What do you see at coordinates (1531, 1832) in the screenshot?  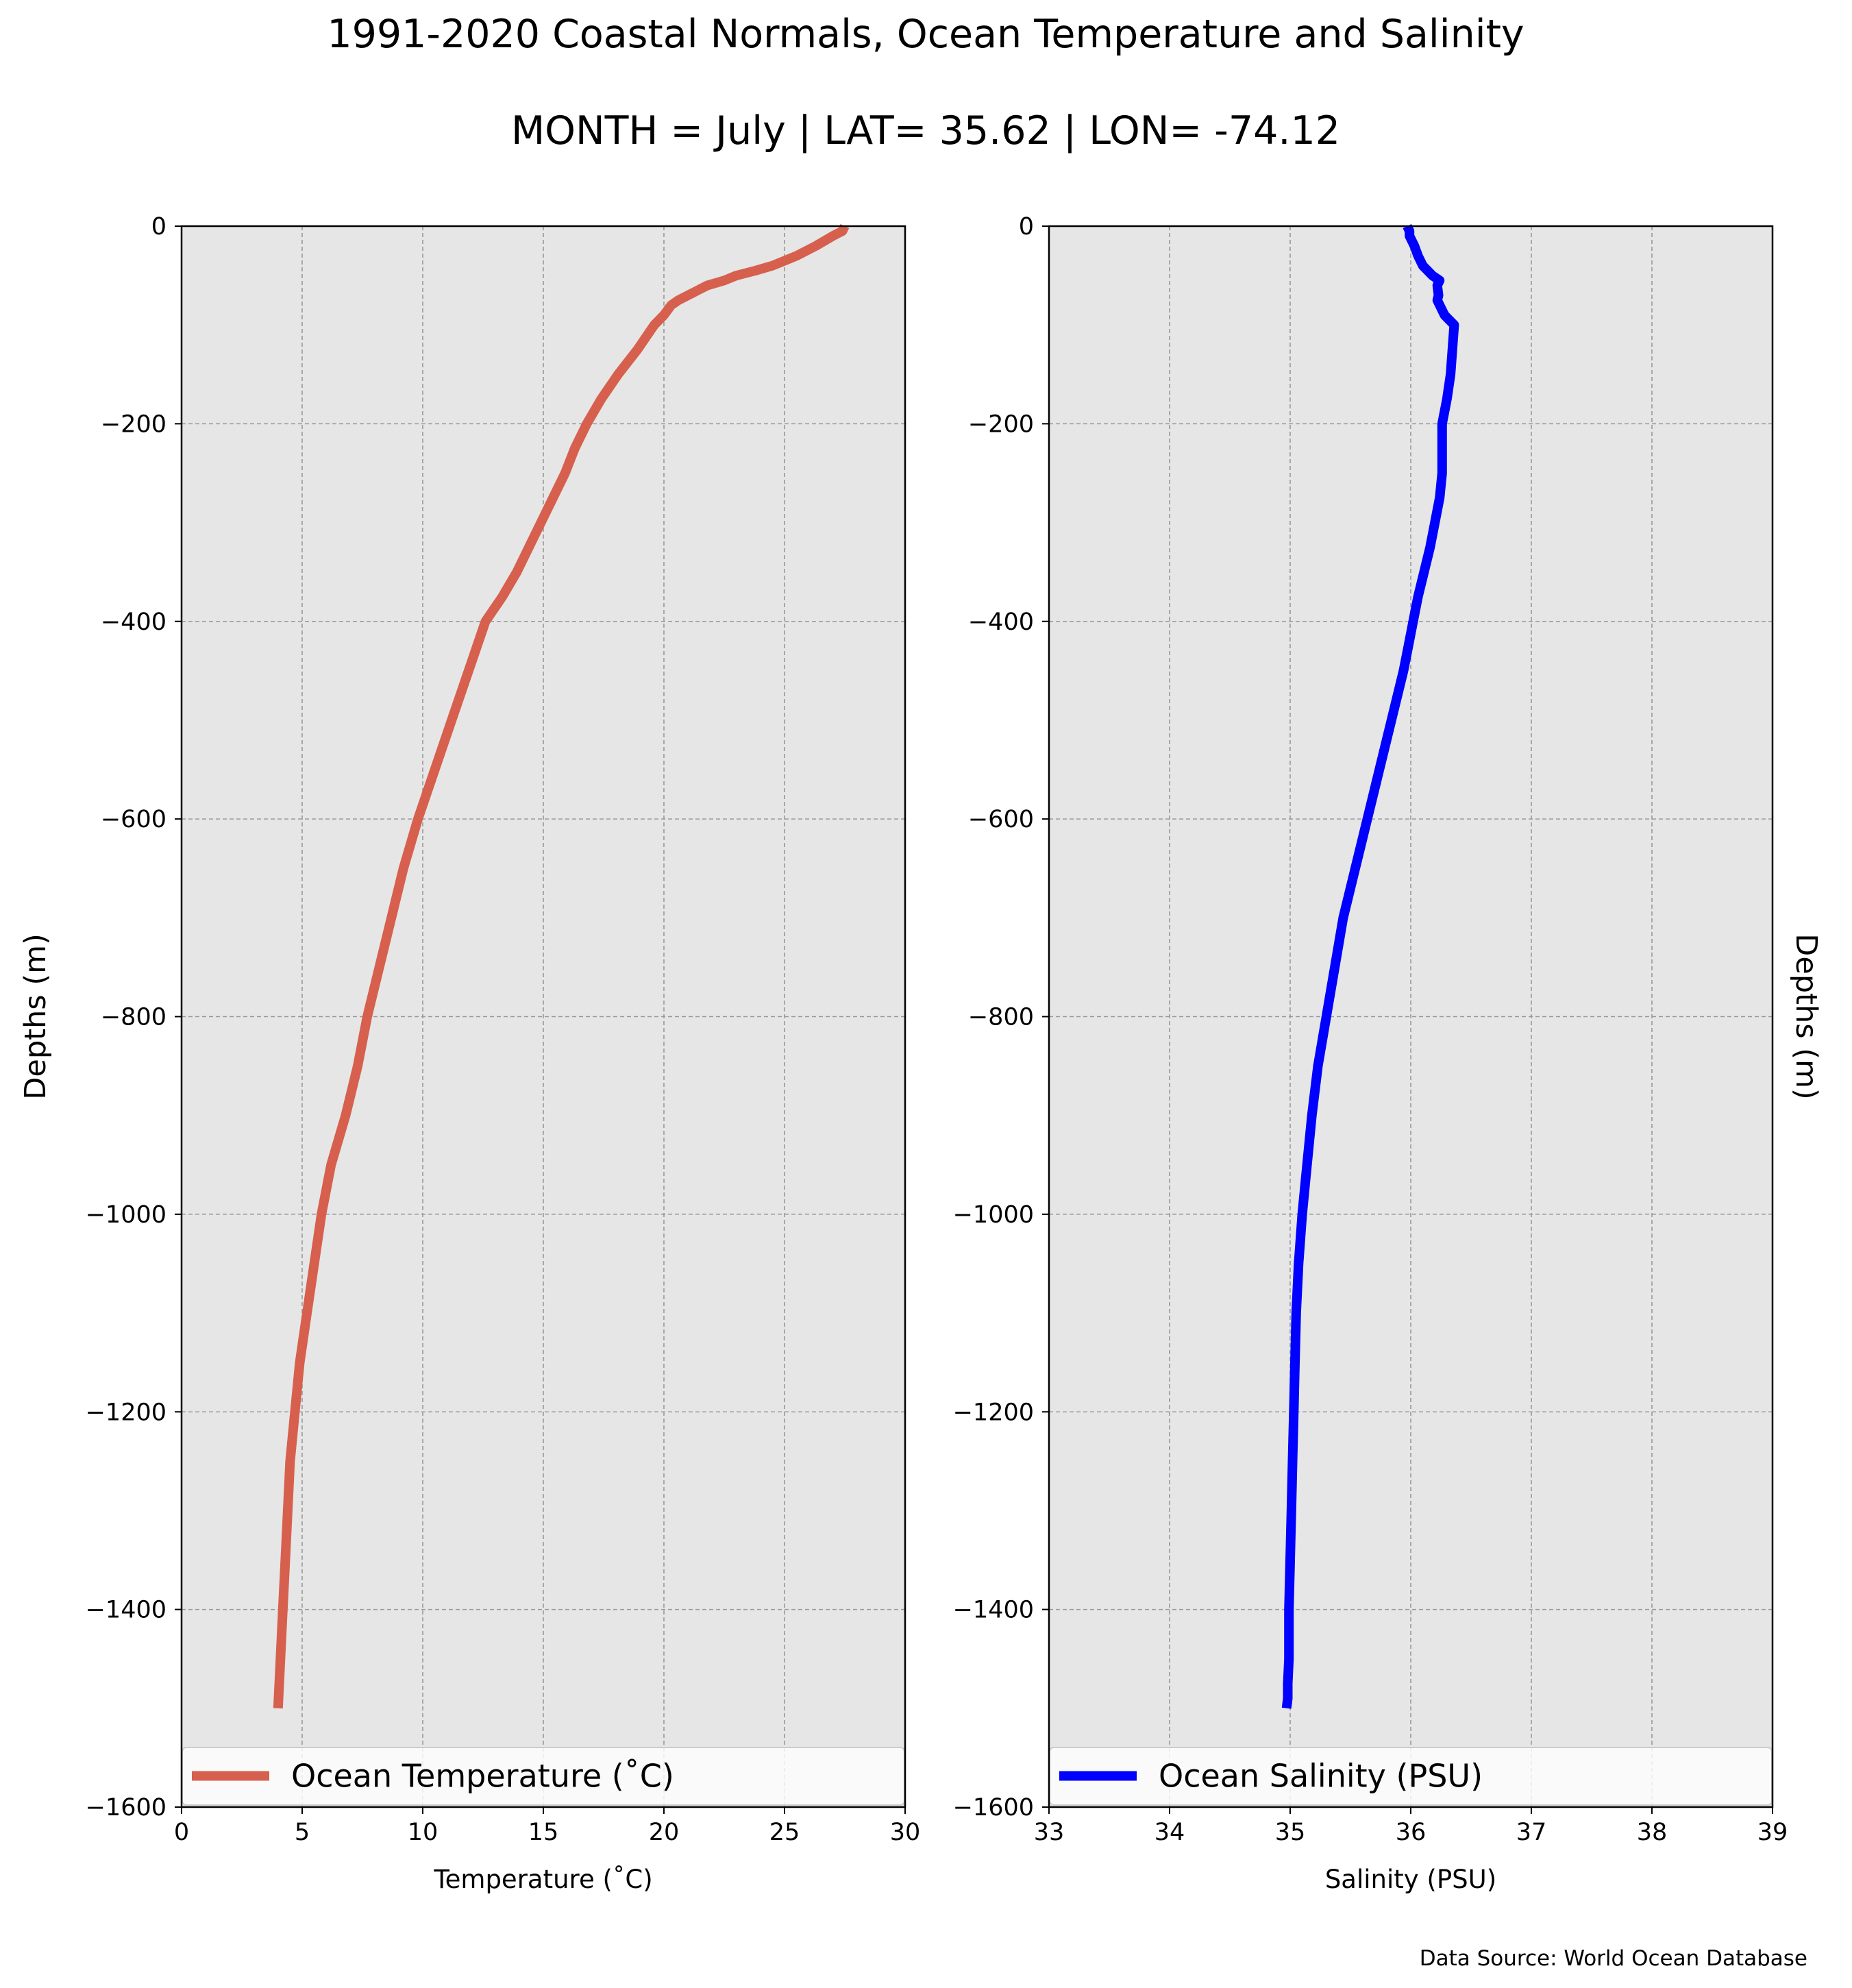 I see `x-tick-label: 37` at bounding box center [1531, 1832].